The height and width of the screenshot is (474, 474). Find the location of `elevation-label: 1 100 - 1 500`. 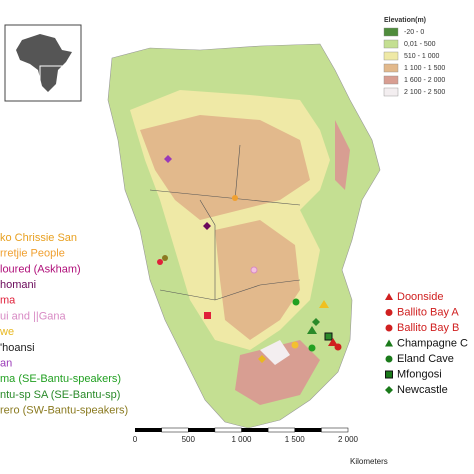

elevation-label: 1 100 - 1 500 is located at coordinates (424, 68).